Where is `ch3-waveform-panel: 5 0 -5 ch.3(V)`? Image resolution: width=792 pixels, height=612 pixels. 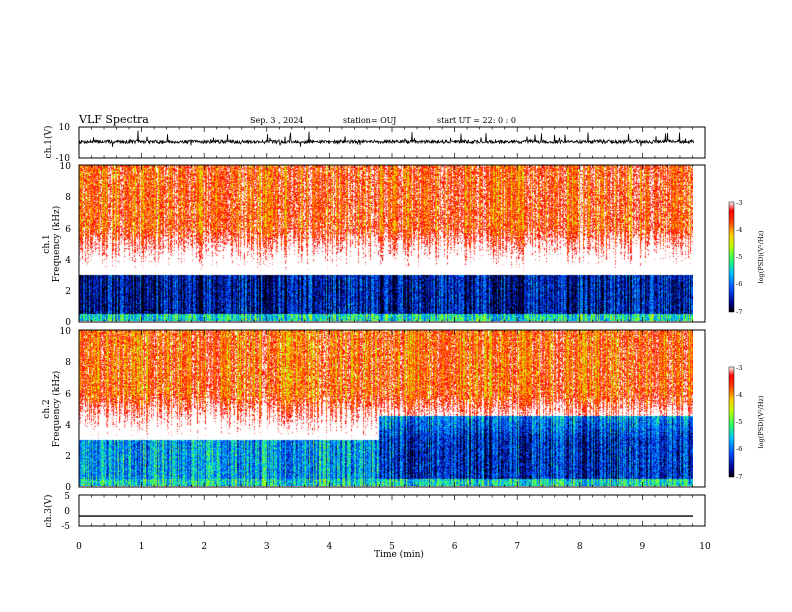 ch3-waveform-panel: 5 0 -5 ch.3(V) is located at coordinates (374, 512).